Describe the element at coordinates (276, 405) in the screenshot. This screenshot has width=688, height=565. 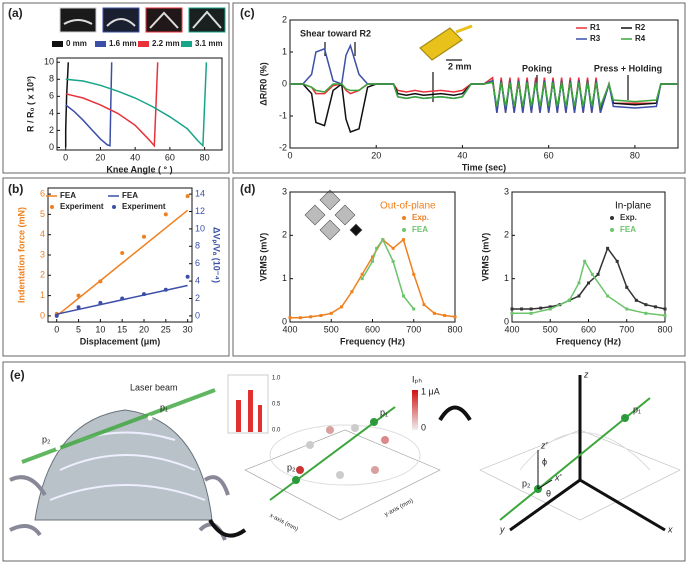
I see `z-tick: 0.5` at that location.